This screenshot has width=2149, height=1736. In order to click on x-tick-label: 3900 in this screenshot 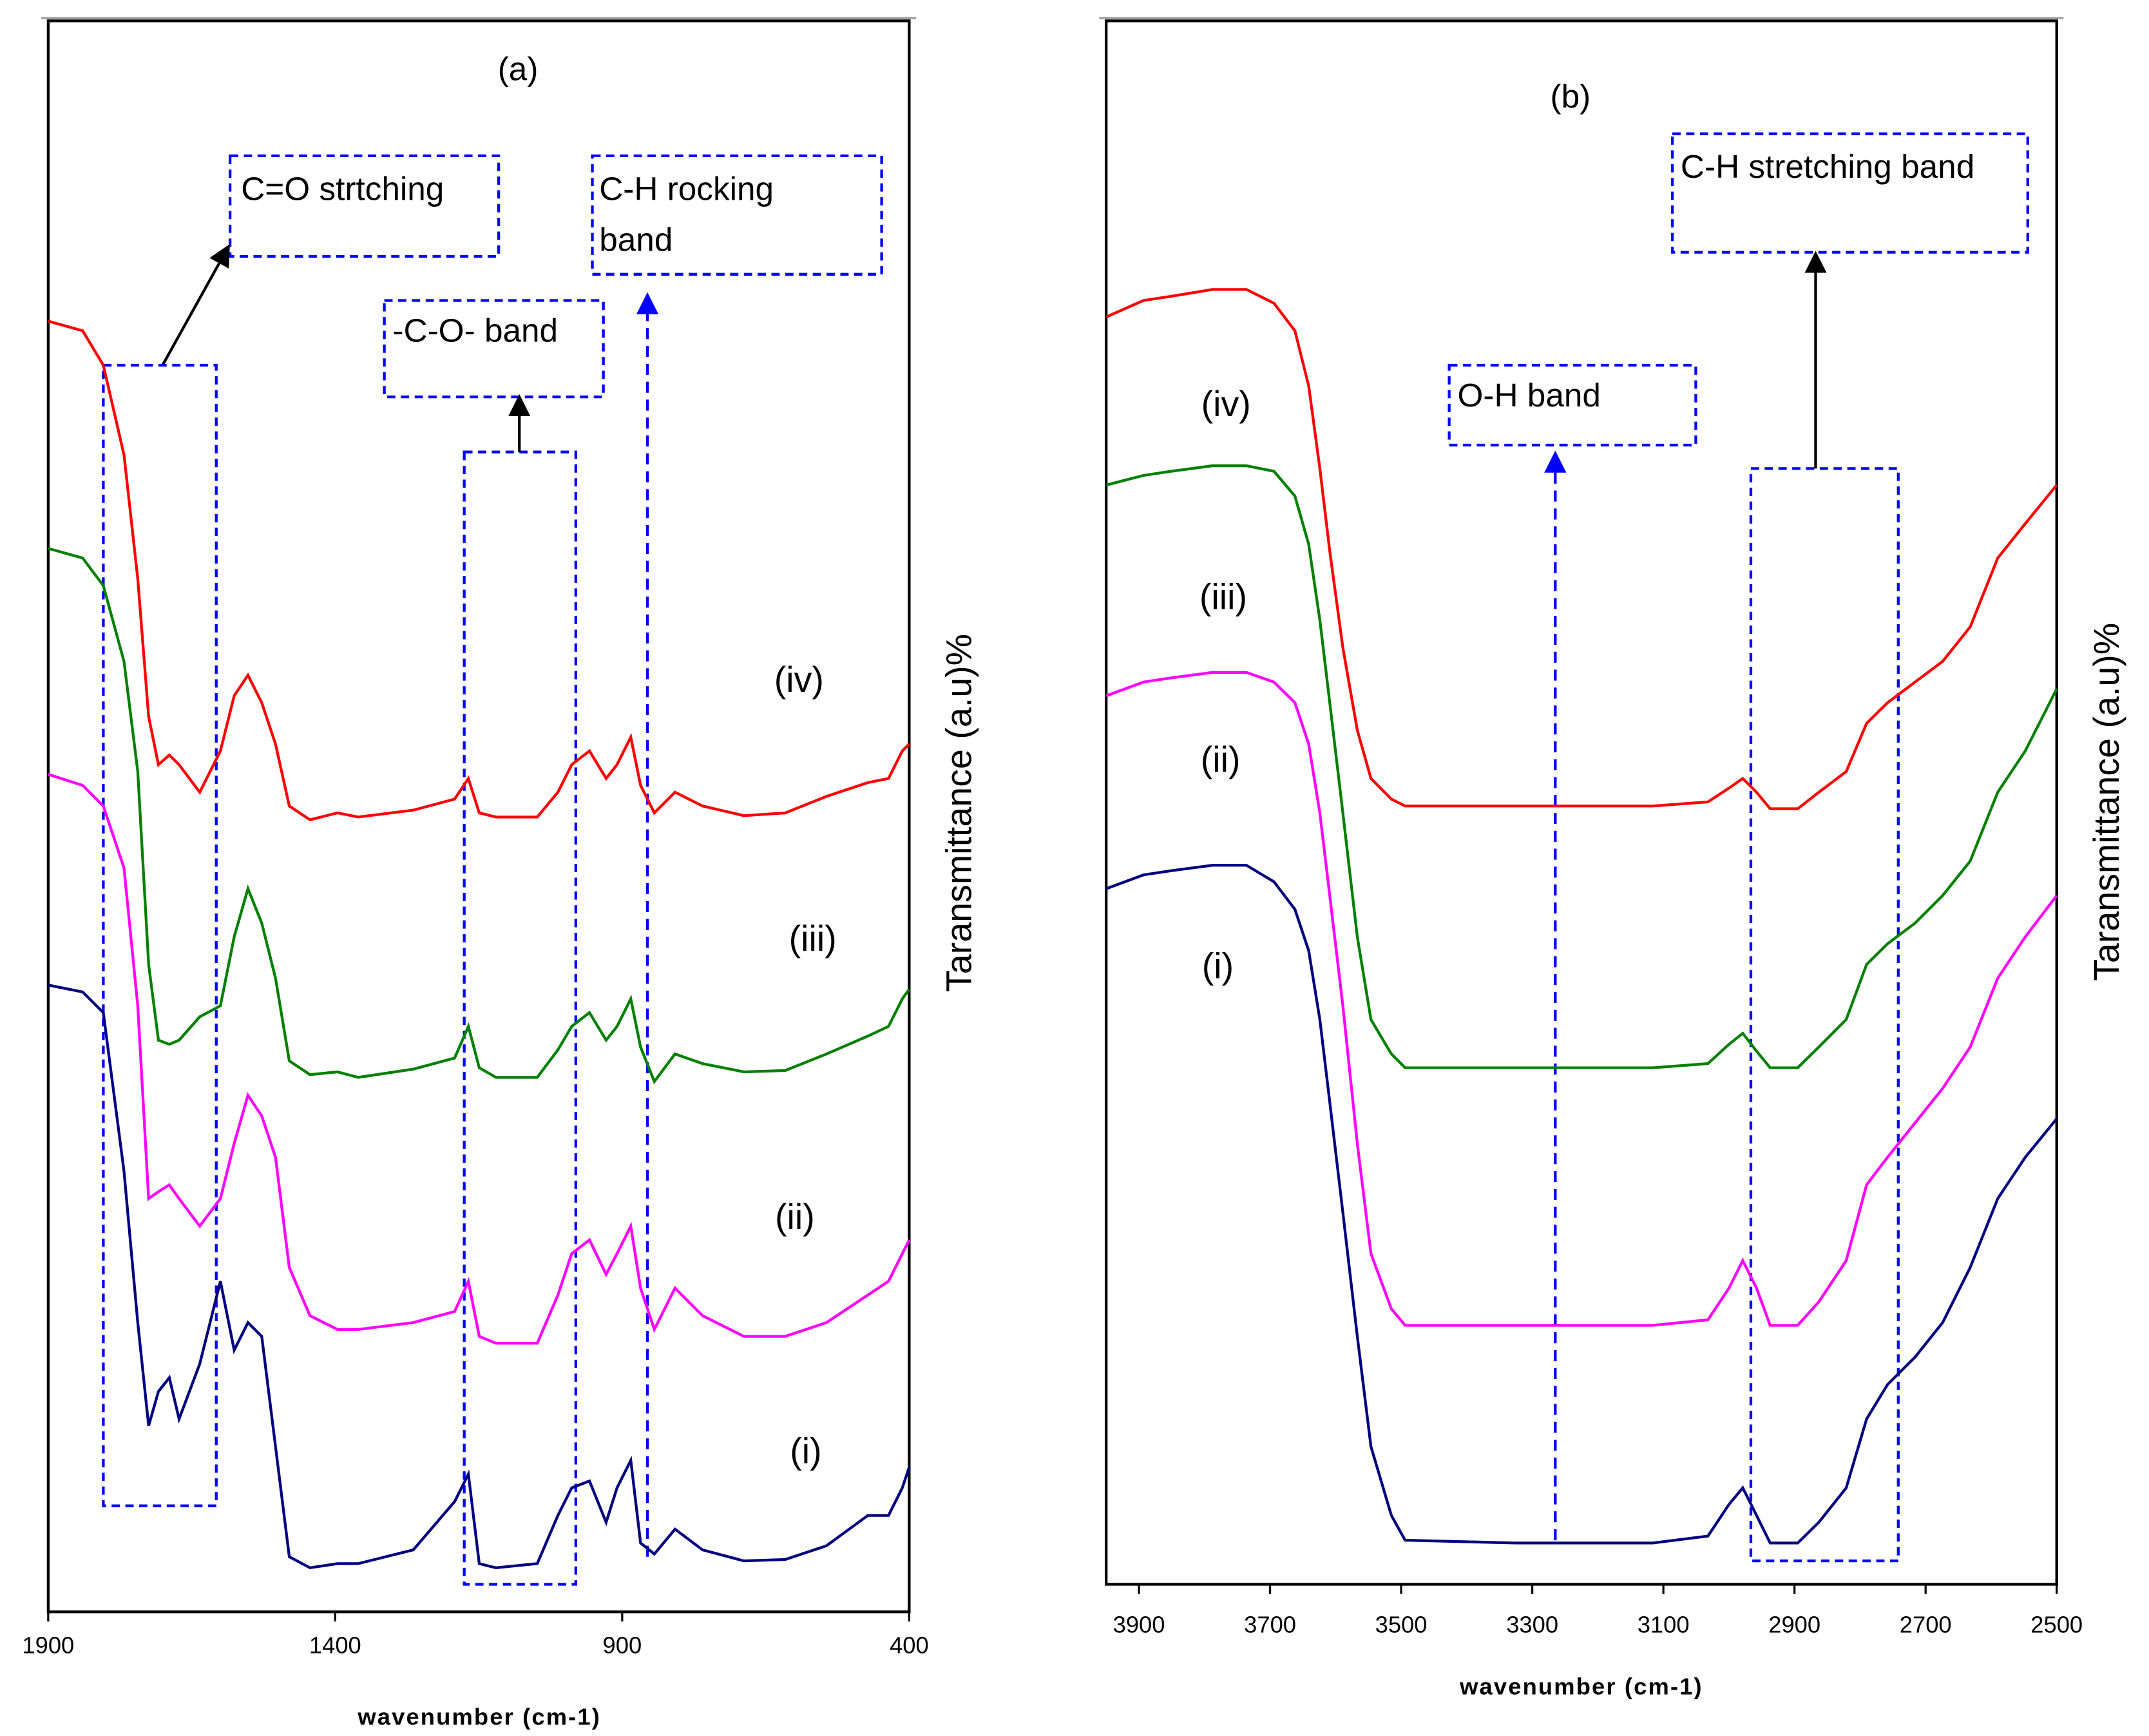, I will do `click(1139, 1624)`.